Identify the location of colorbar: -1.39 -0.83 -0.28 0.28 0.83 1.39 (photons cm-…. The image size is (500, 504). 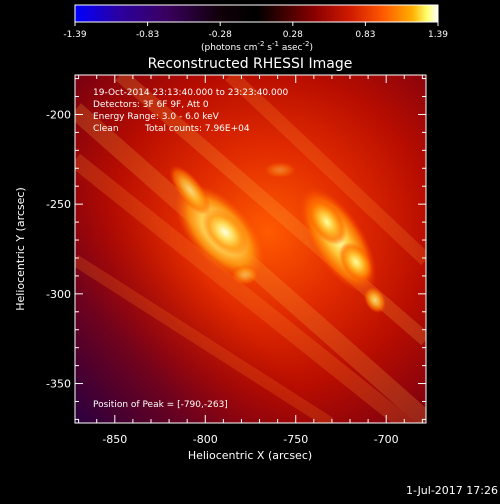
(255, 28).